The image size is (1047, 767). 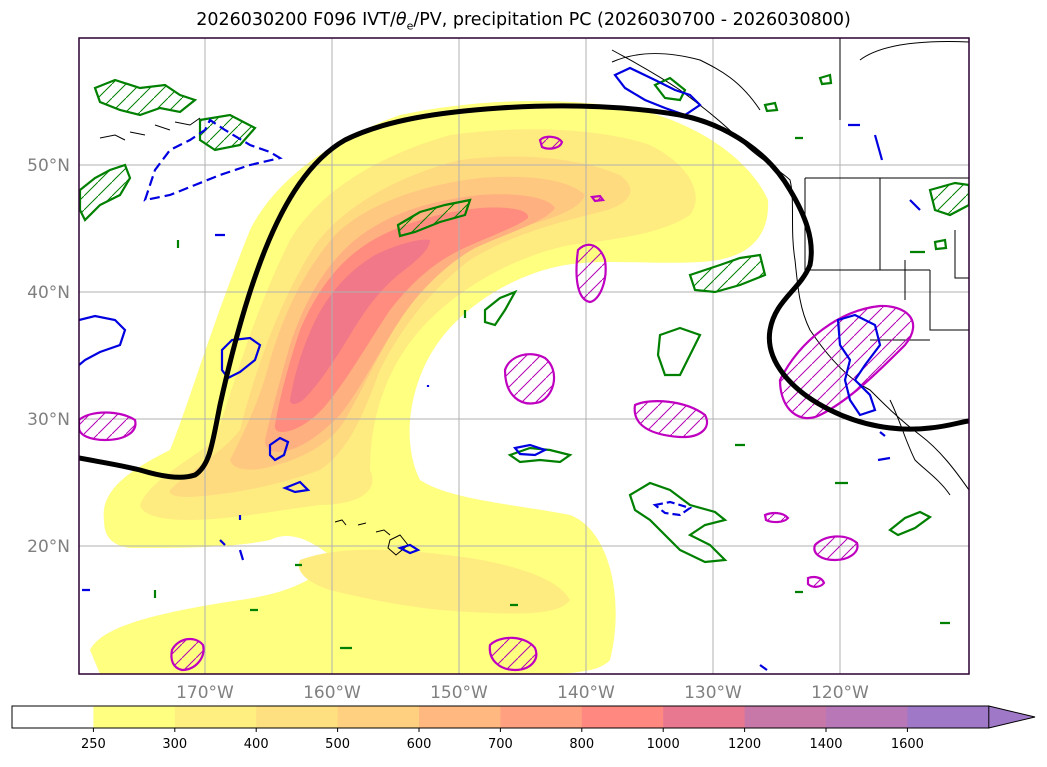 What do you see at coordinates (371, 537) in the screenshot?
I see `hawaii-islands` at bounding box center [371, 537].